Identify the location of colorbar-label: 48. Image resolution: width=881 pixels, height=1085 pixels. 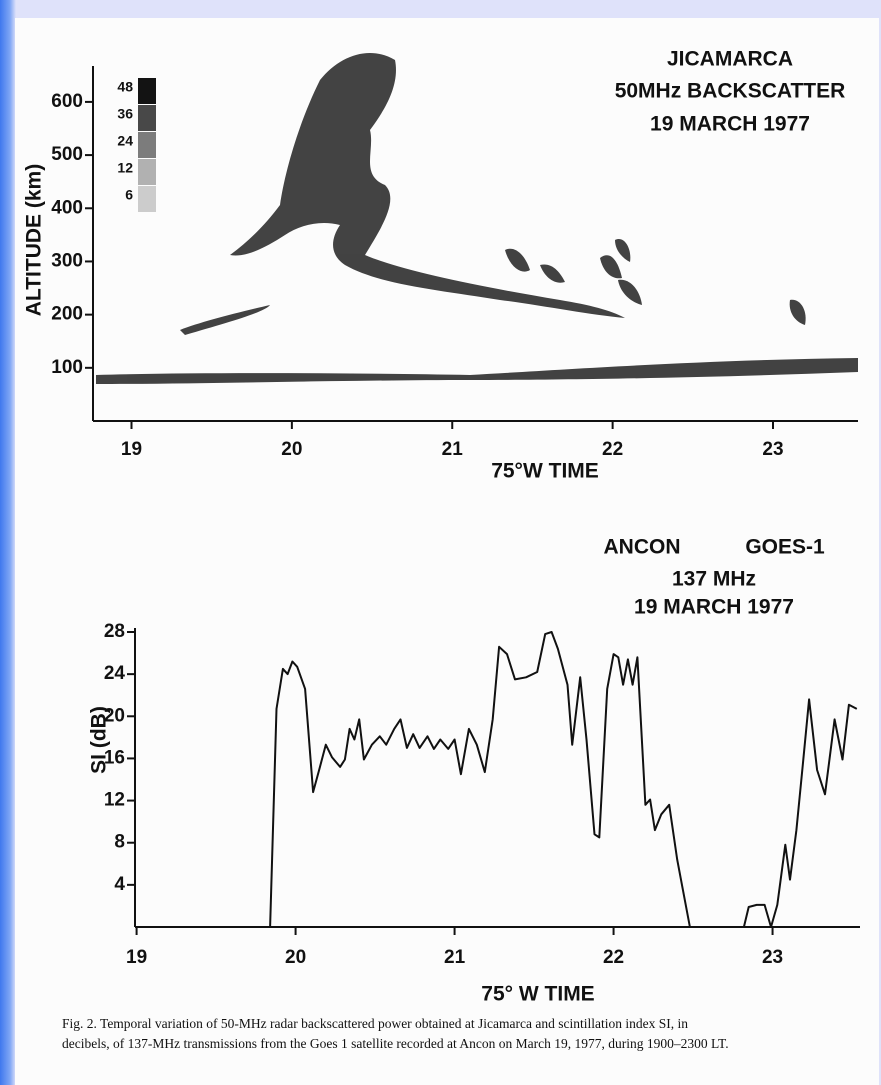
(125, 87).